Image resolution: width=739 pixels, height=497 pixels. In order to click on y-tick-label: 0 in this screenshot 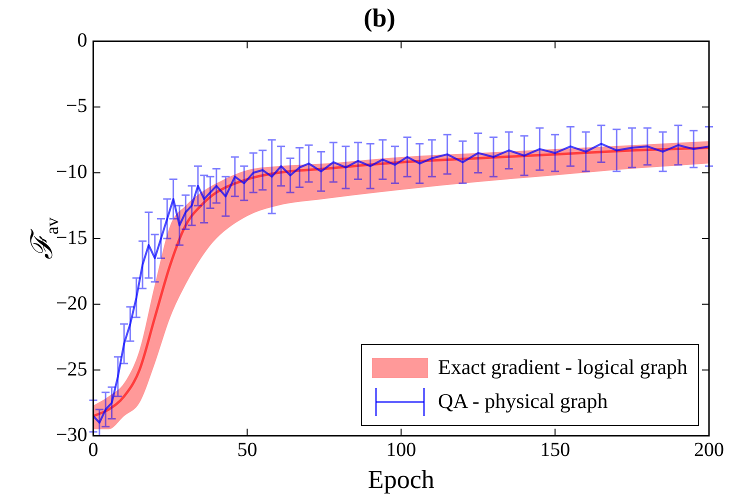, I will do `click(82, 40)`.